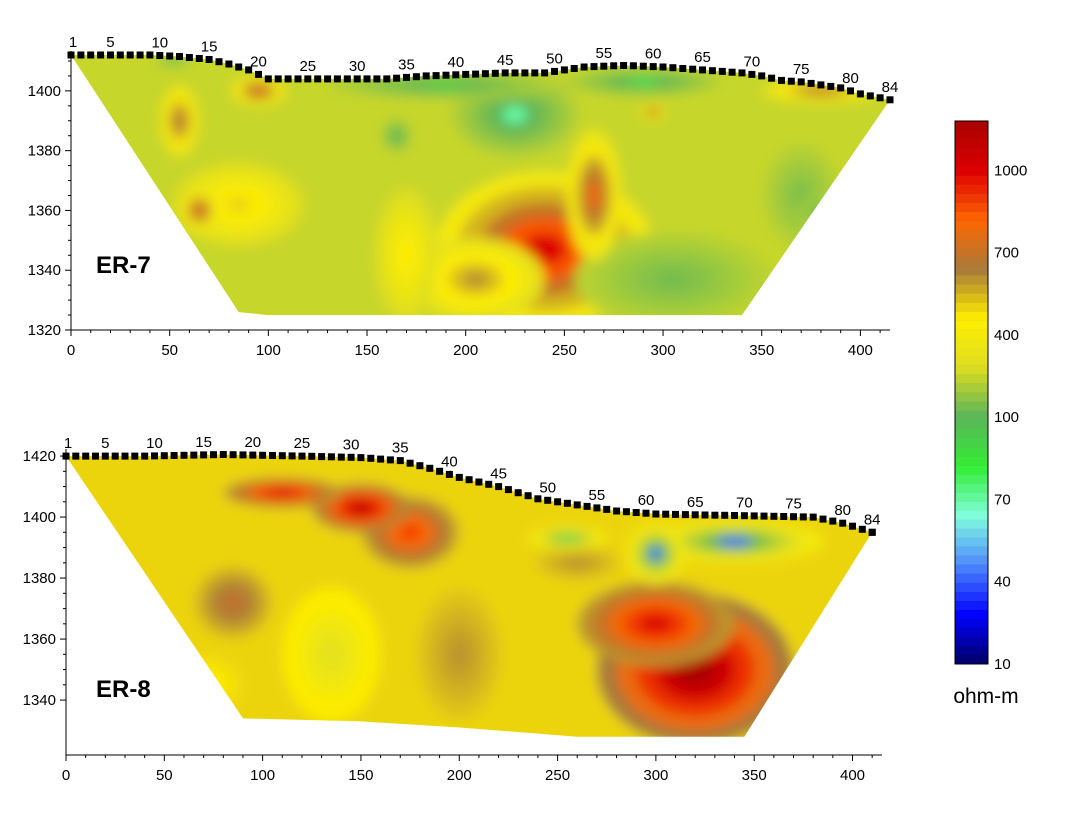 The image size is (1073, 822). I want to click on electrode-label: 65, so click(702, 57).